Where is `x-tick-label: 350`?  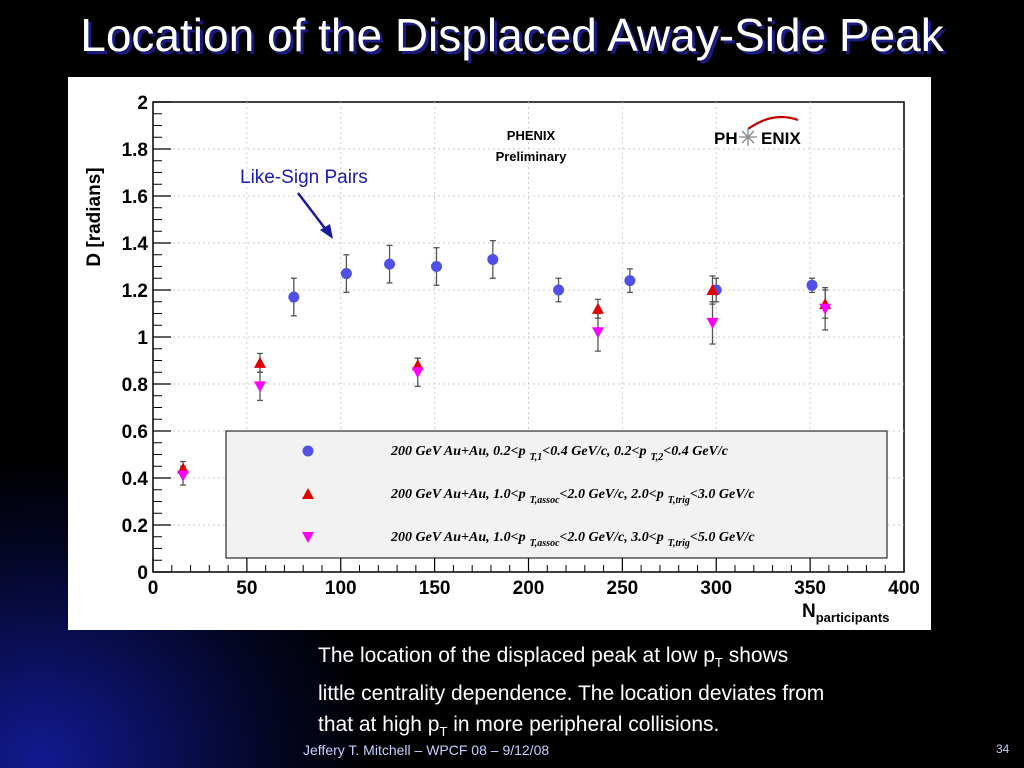
x-tick-label: 350 is located at coordinates (810, 588).